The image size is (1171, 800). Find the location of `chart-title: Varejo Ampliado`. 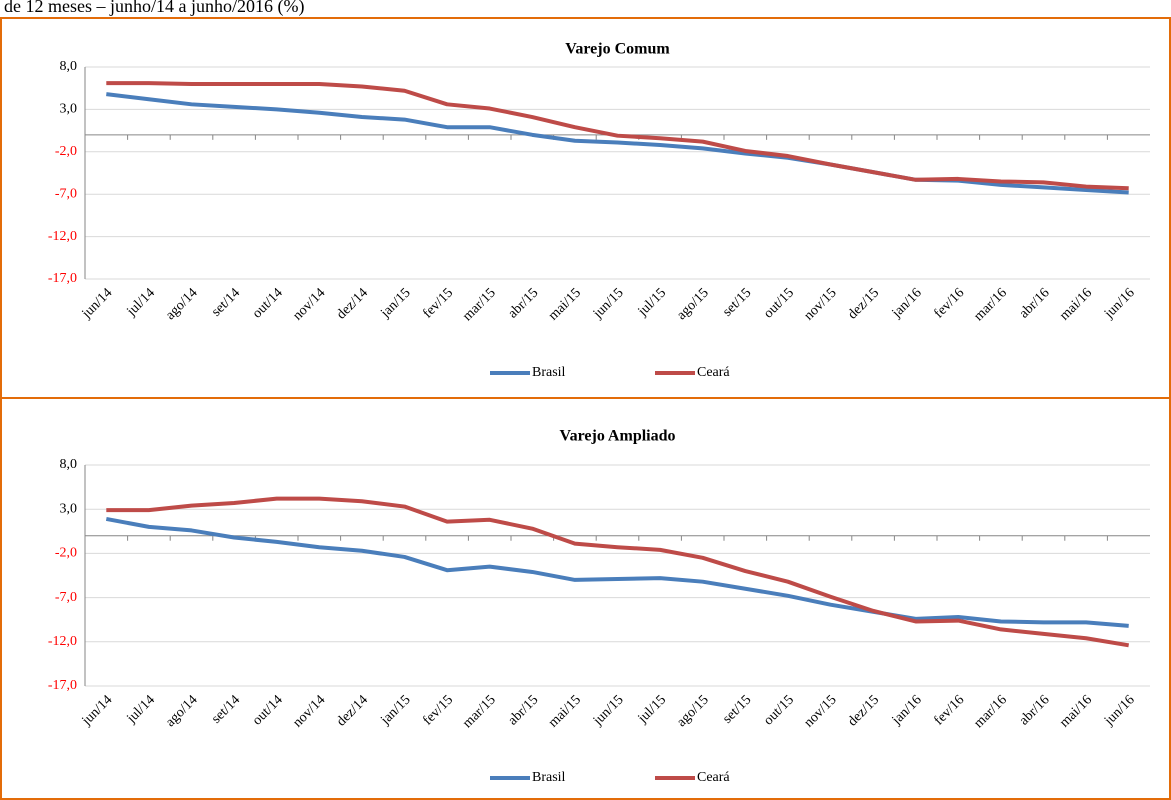

chart-title: Varejo Ampliado is located at coordinates (617, 436).